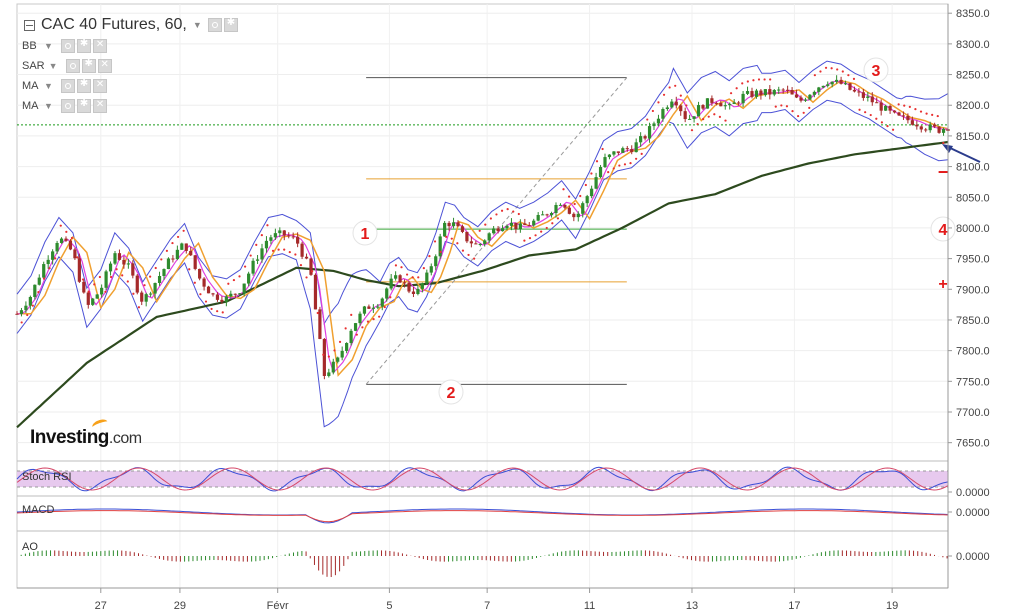 This screenshot has width=1027, height=615. Describe the element at coordinates (451, 392) in the screenshot. I see `annotation-badge` at that location.